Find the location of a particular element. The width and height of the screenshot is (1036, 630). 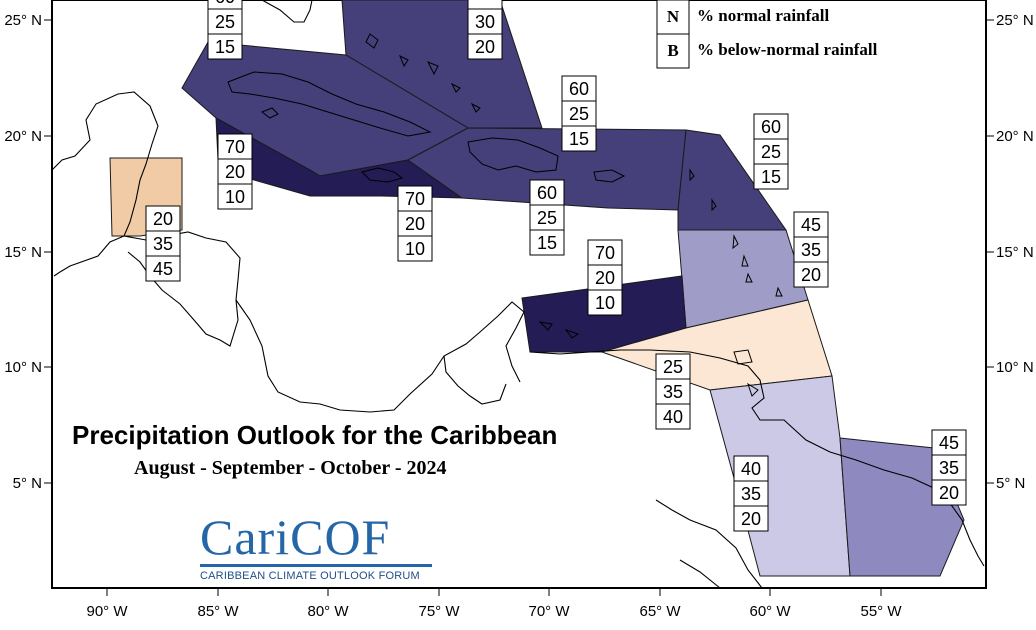

prob-value: 30 is located at coordinates (485, 22).